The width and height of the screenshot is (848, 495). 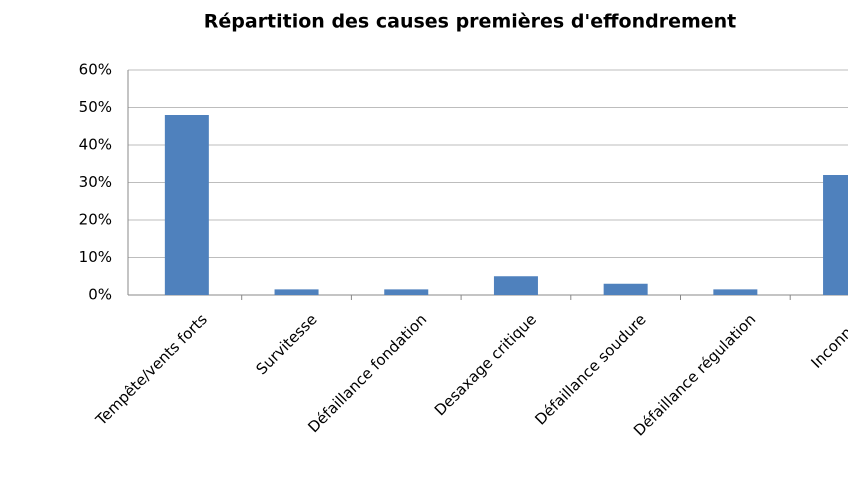 What do you see at coordinates (95, 107) in the screenshot?
I see `y-tick-label: 50%` at bounding box center [95, 107].